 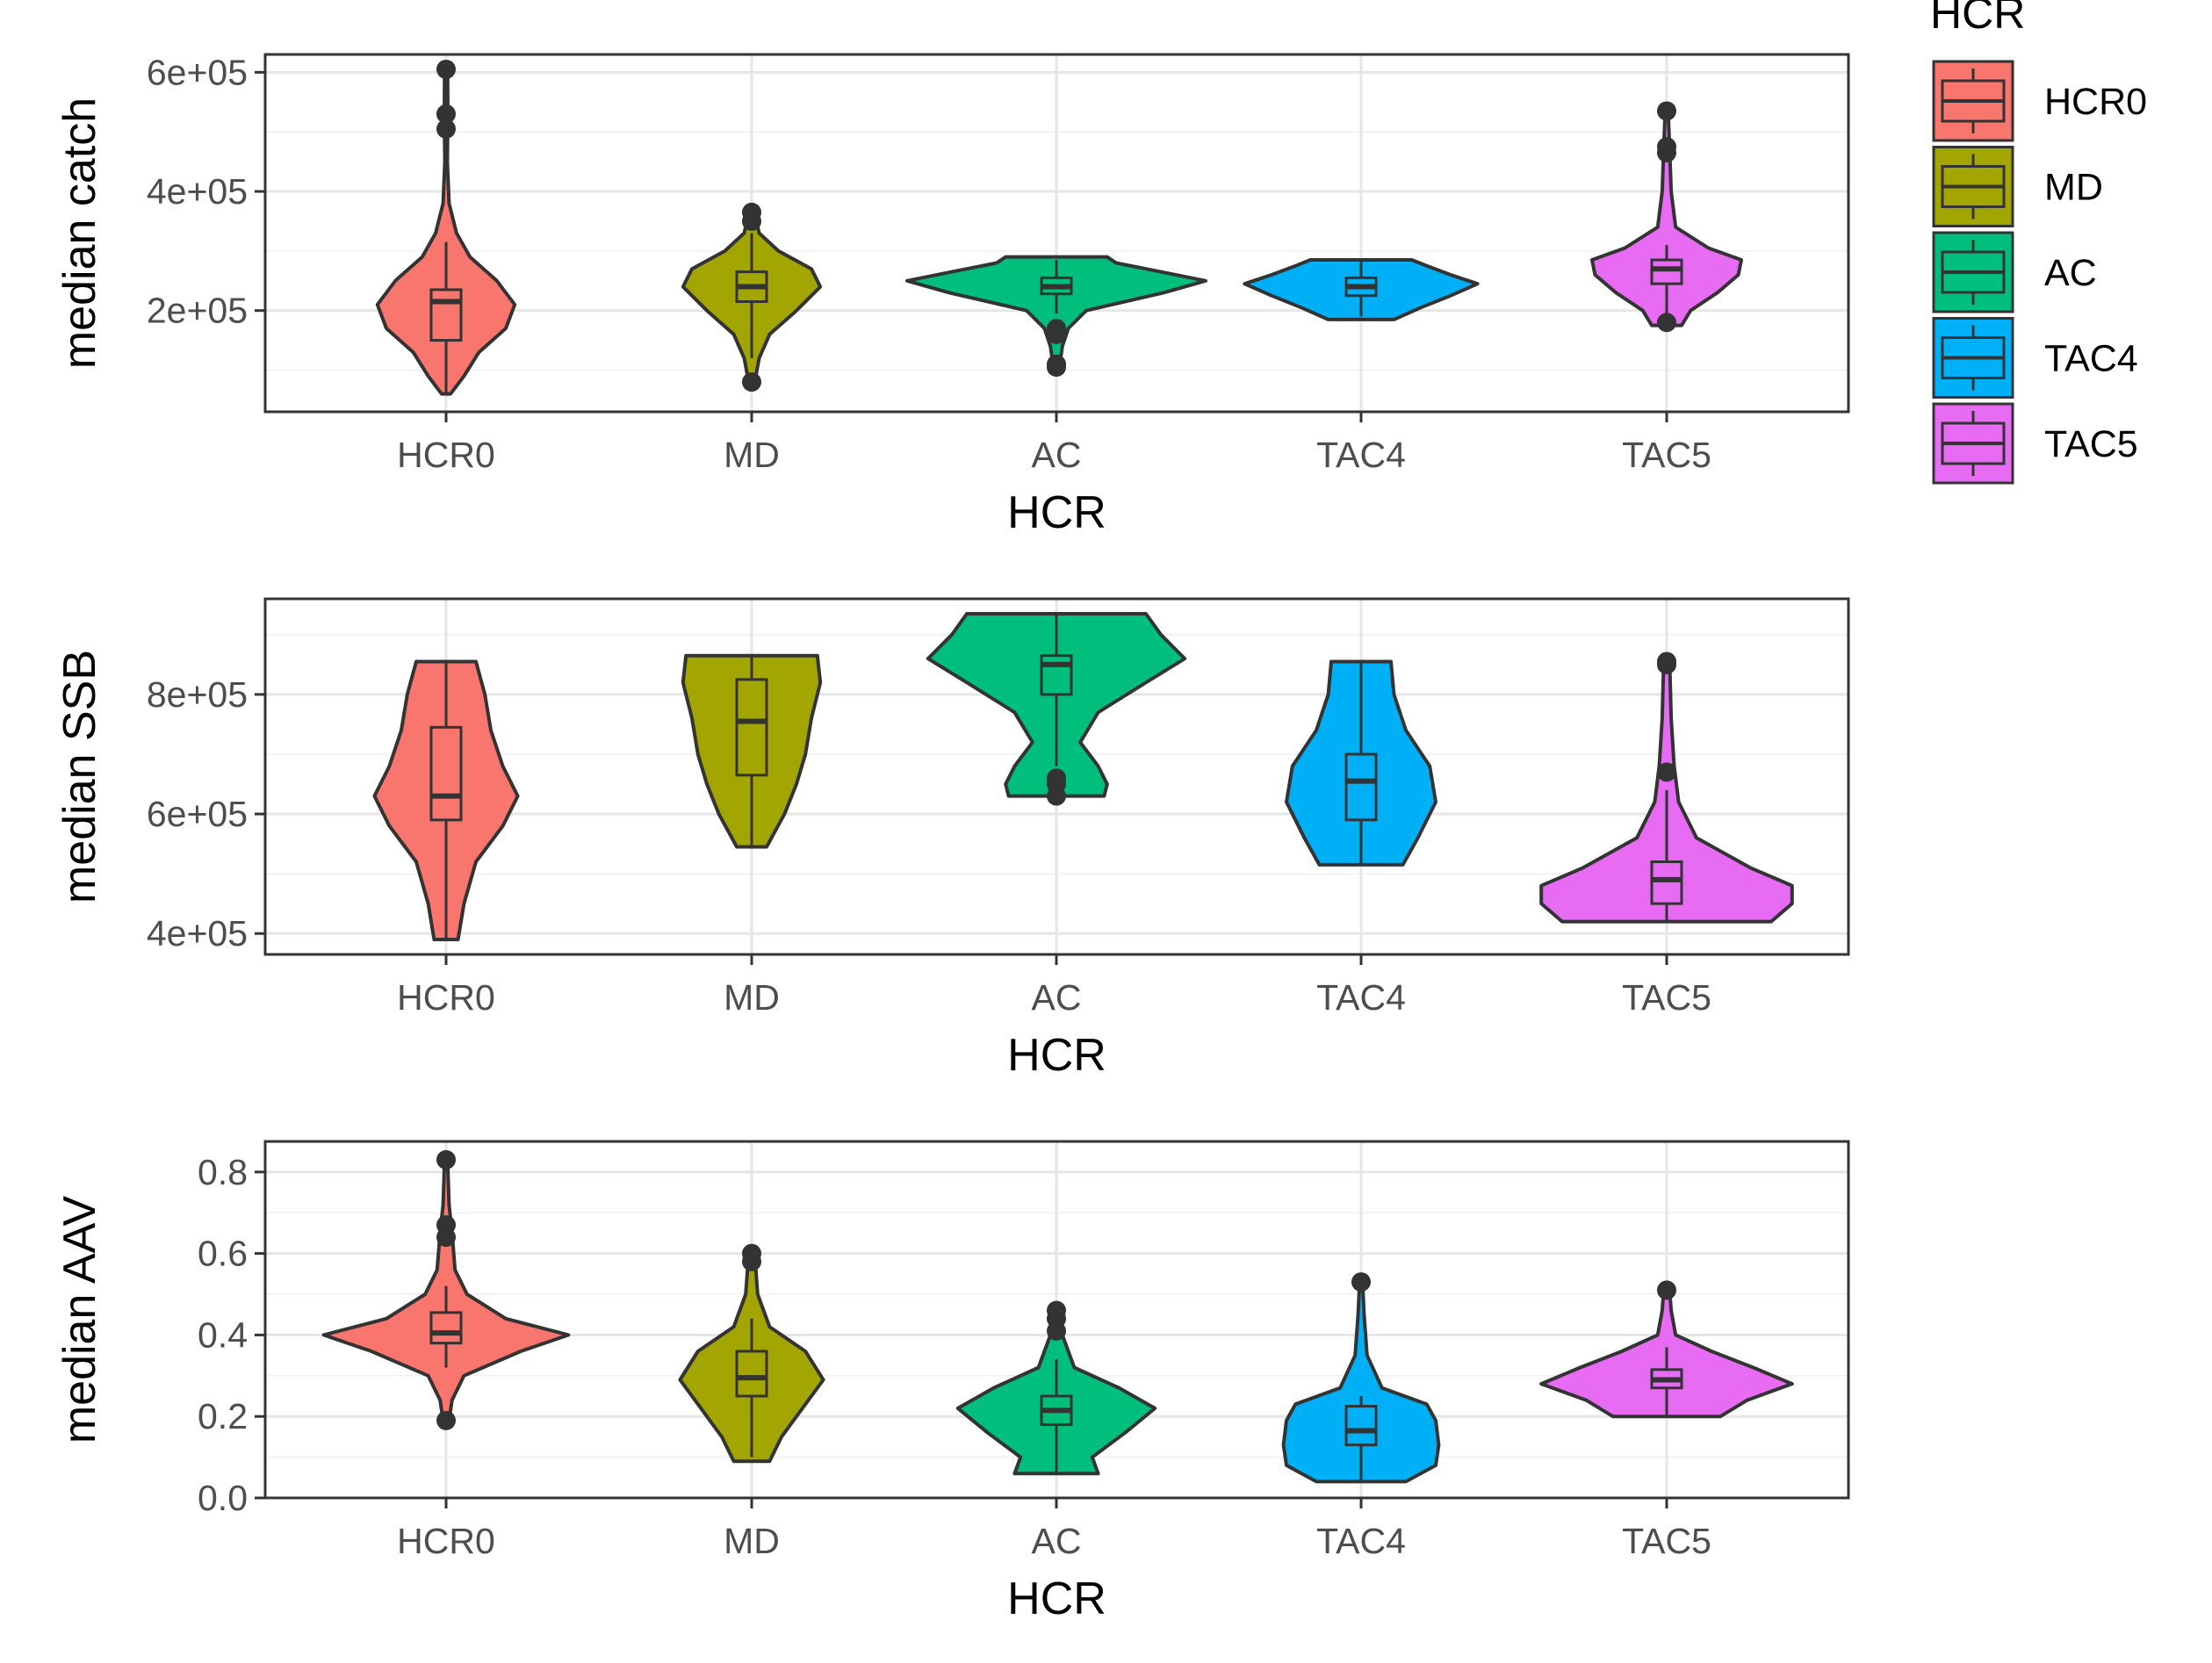 I want to click on violin-md, so click(x=752, y=751).